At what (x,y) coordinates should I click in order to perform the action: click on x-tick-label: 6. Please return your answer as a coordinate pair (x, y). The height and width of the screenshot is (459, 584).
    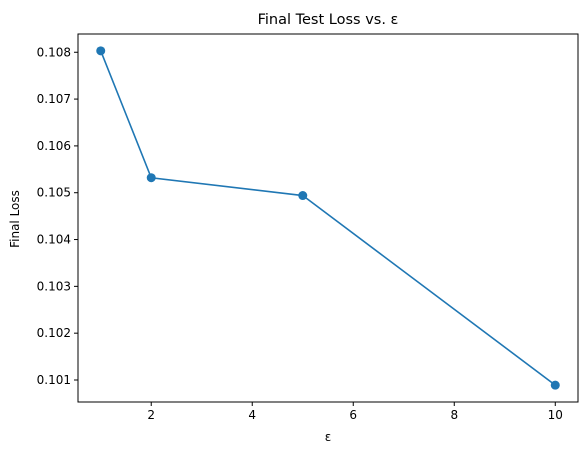
    Looking at the image, I should click on (353, 415).